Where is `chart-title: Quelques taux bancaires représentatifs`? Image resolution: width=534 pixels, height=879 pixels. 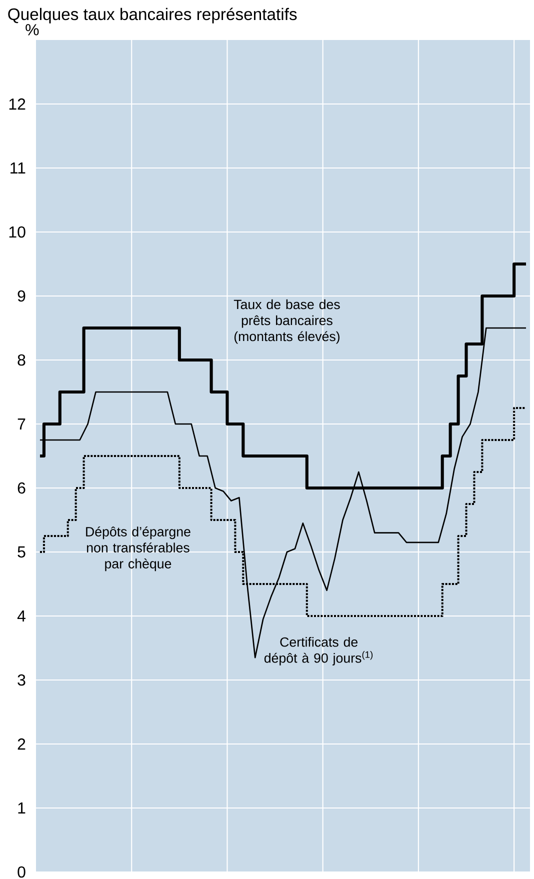
chart-title: Quelques taux bancaires représentatifs is located at coordinates (152, 16).